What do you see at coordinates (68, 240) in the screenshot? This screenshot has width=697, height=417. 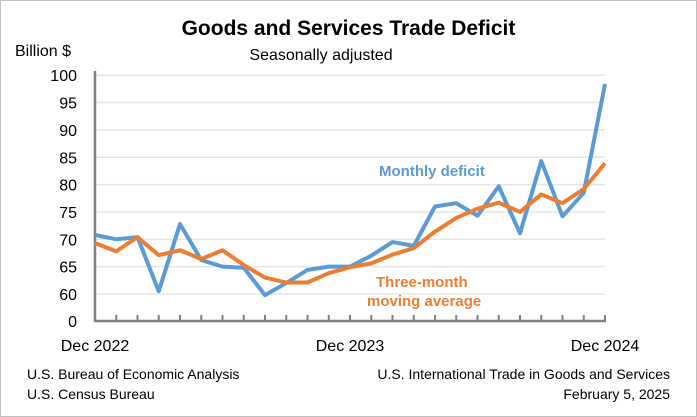 I see `y-tick-label: 70` at bounding box center [68, 240].